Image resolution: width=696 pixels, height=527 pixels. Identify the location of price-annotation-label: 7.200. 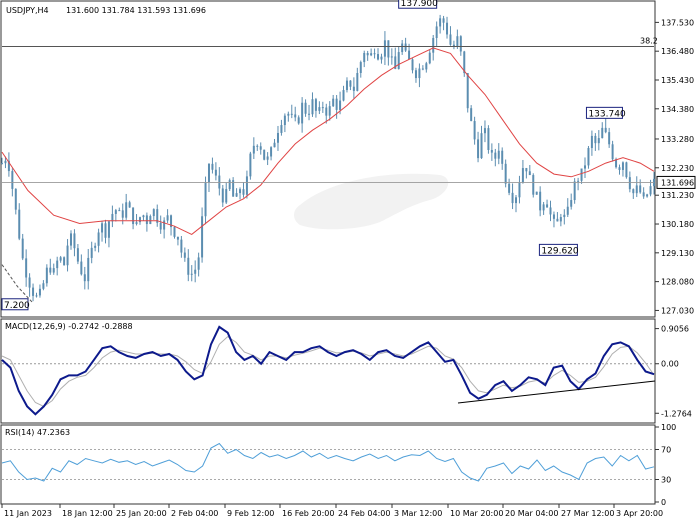
(17, 306).